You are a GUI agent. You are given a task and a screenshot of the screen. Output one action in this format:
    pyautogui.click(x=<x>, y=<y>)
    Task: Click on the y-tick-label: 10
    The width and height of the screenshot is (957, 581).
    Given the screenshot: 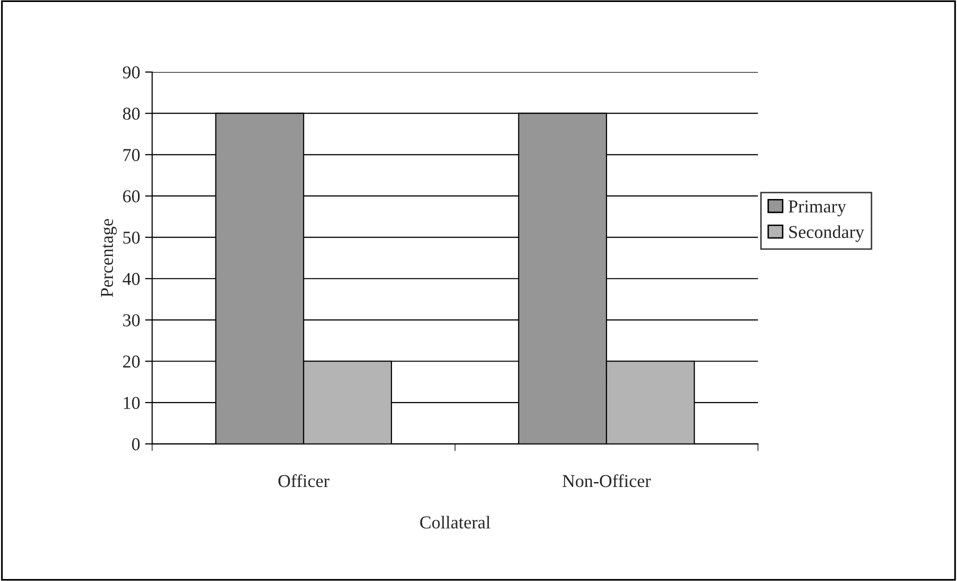 What is the action you would take?
    pyautogui.click(x=132, y=403)
    